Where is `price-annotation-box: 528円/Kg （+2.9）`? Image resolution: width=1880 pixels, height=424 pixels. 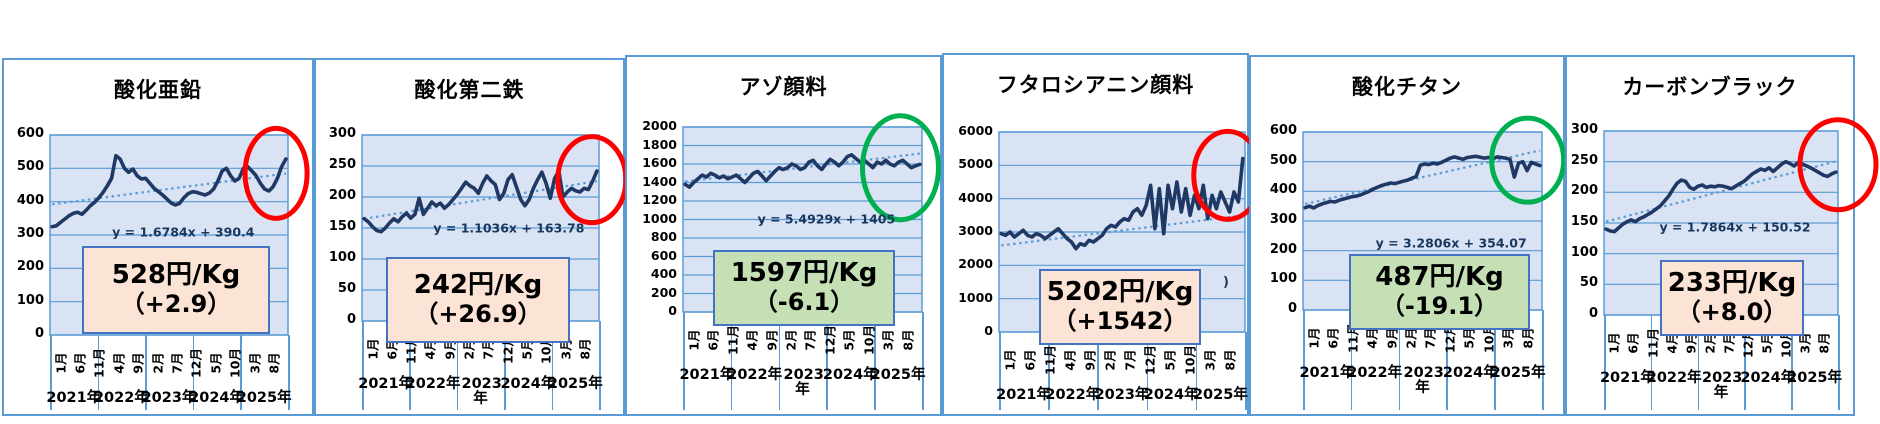
price-annotation-box: 528円/Kg （+2.9） is located at coordinates (176, 290).